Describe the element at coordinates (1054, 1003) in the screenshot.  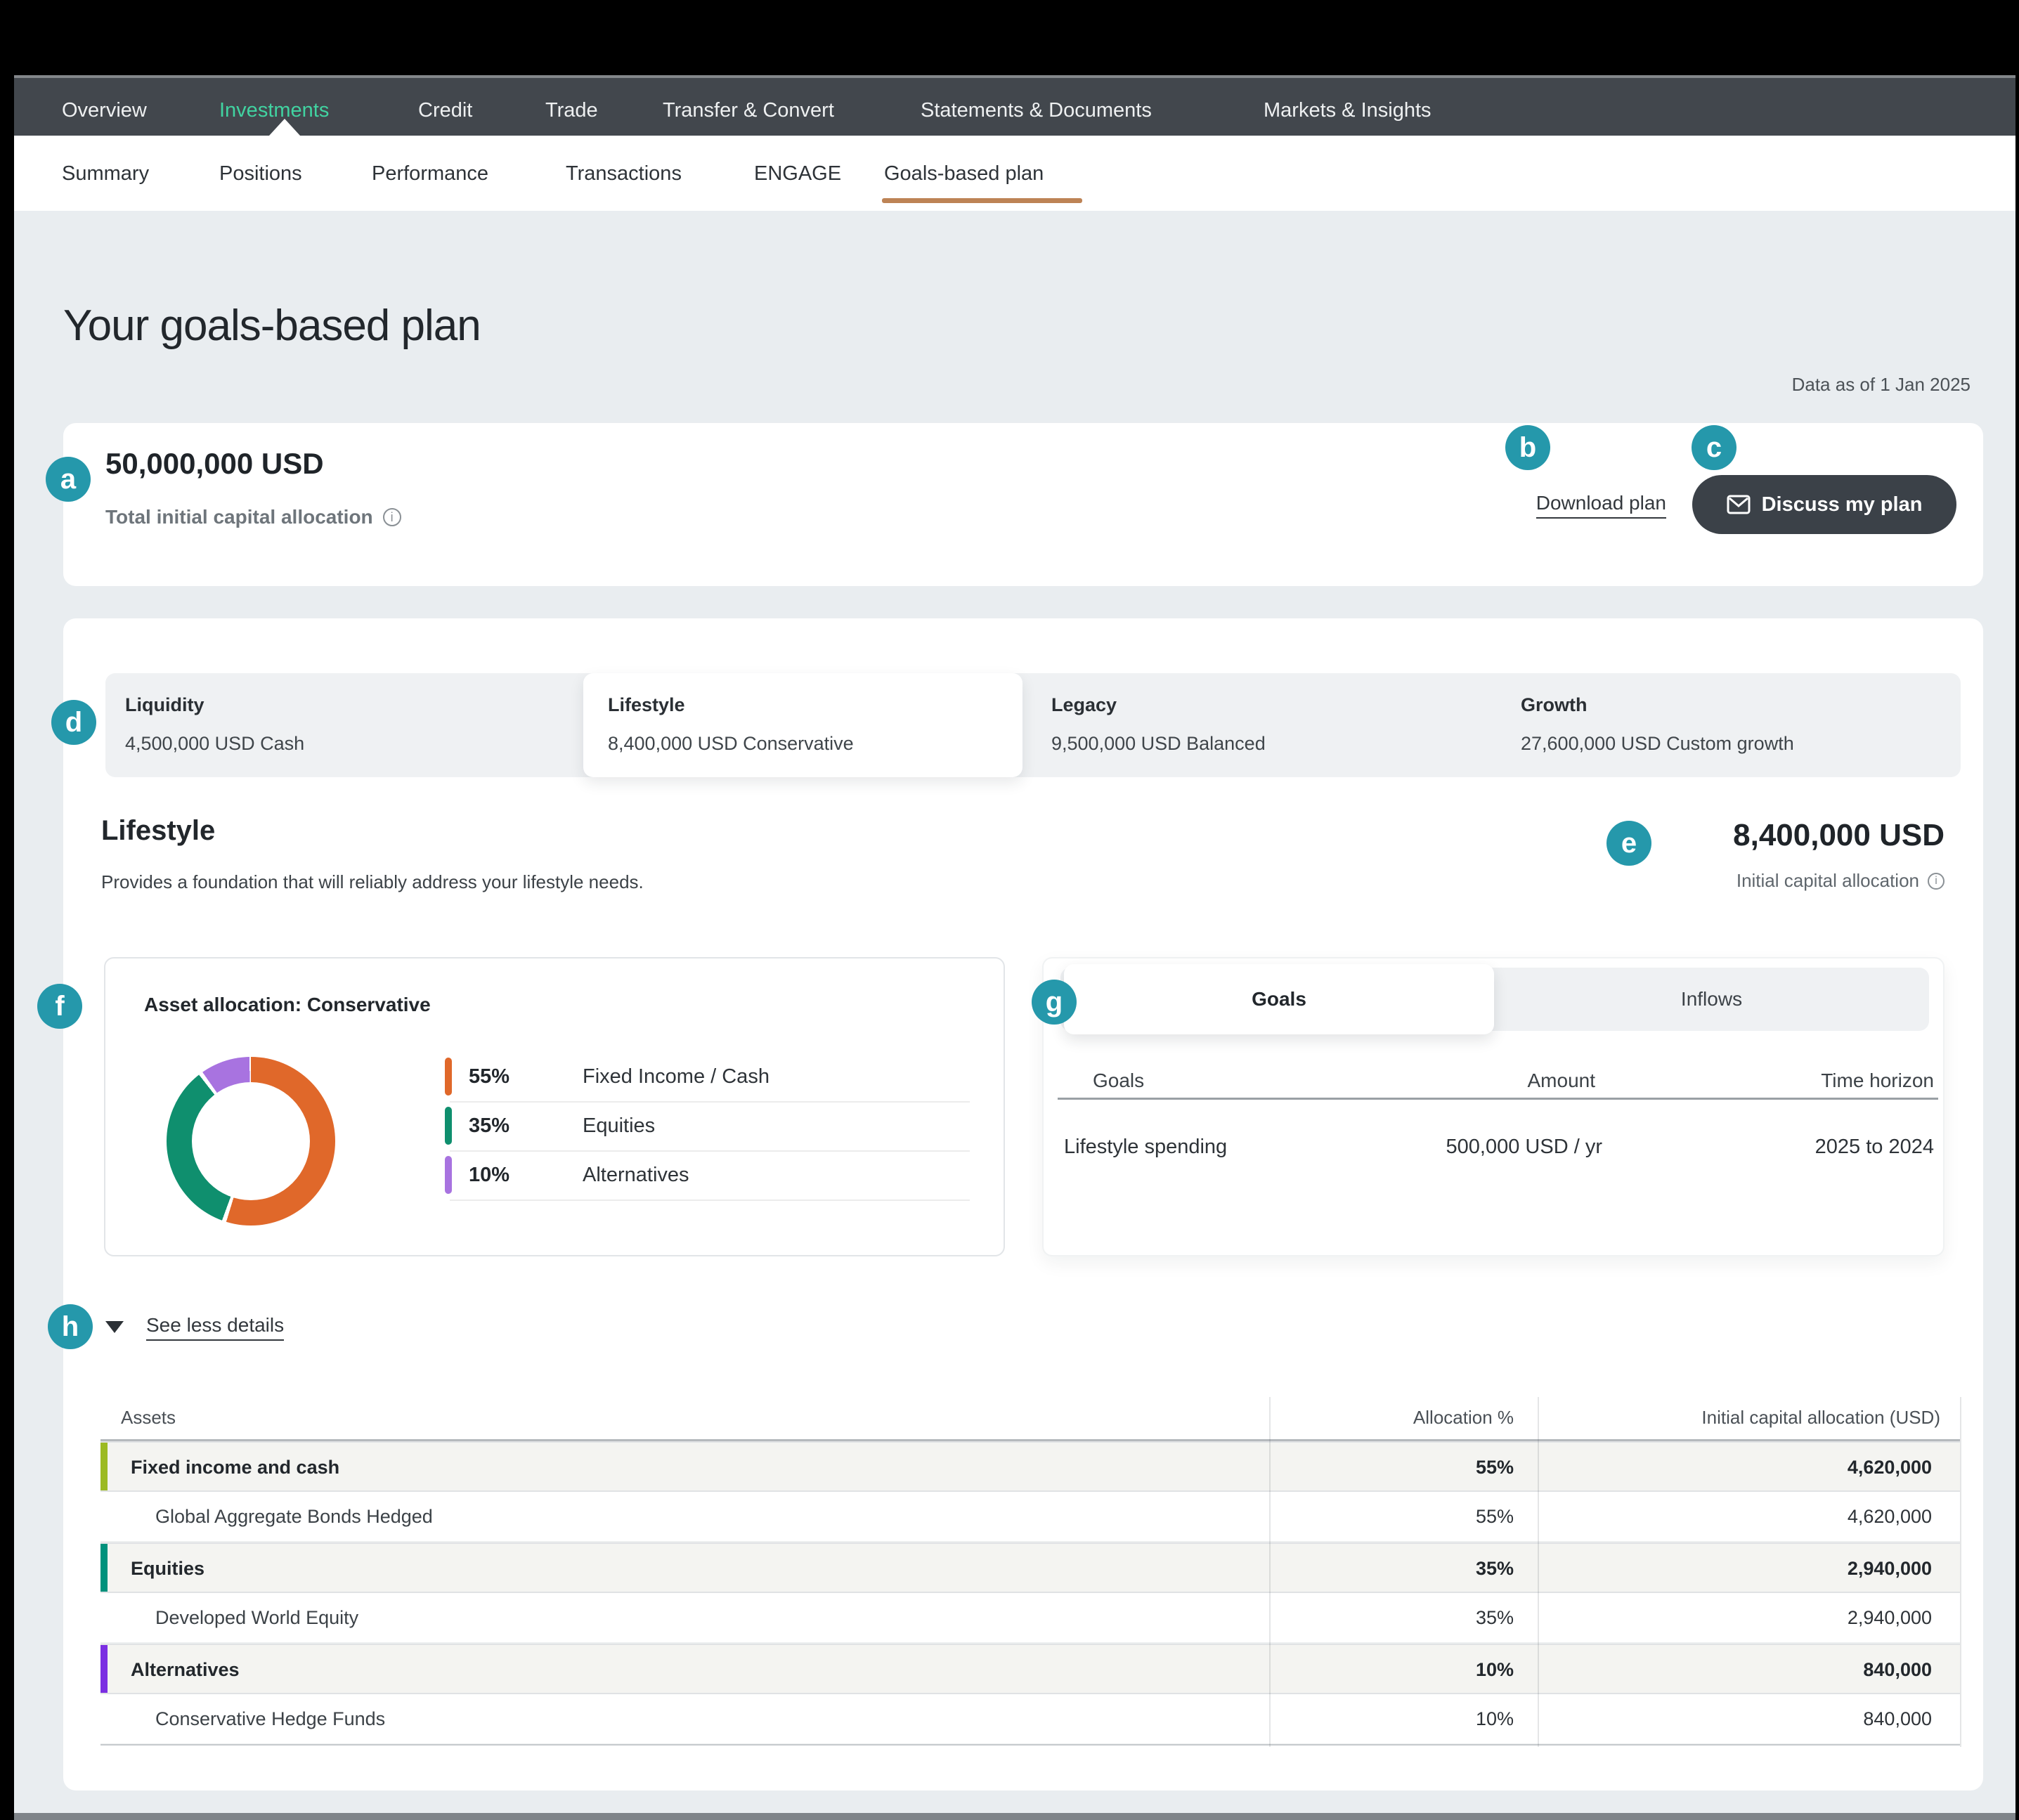
I see `annotation-badge-g: g` at that location.